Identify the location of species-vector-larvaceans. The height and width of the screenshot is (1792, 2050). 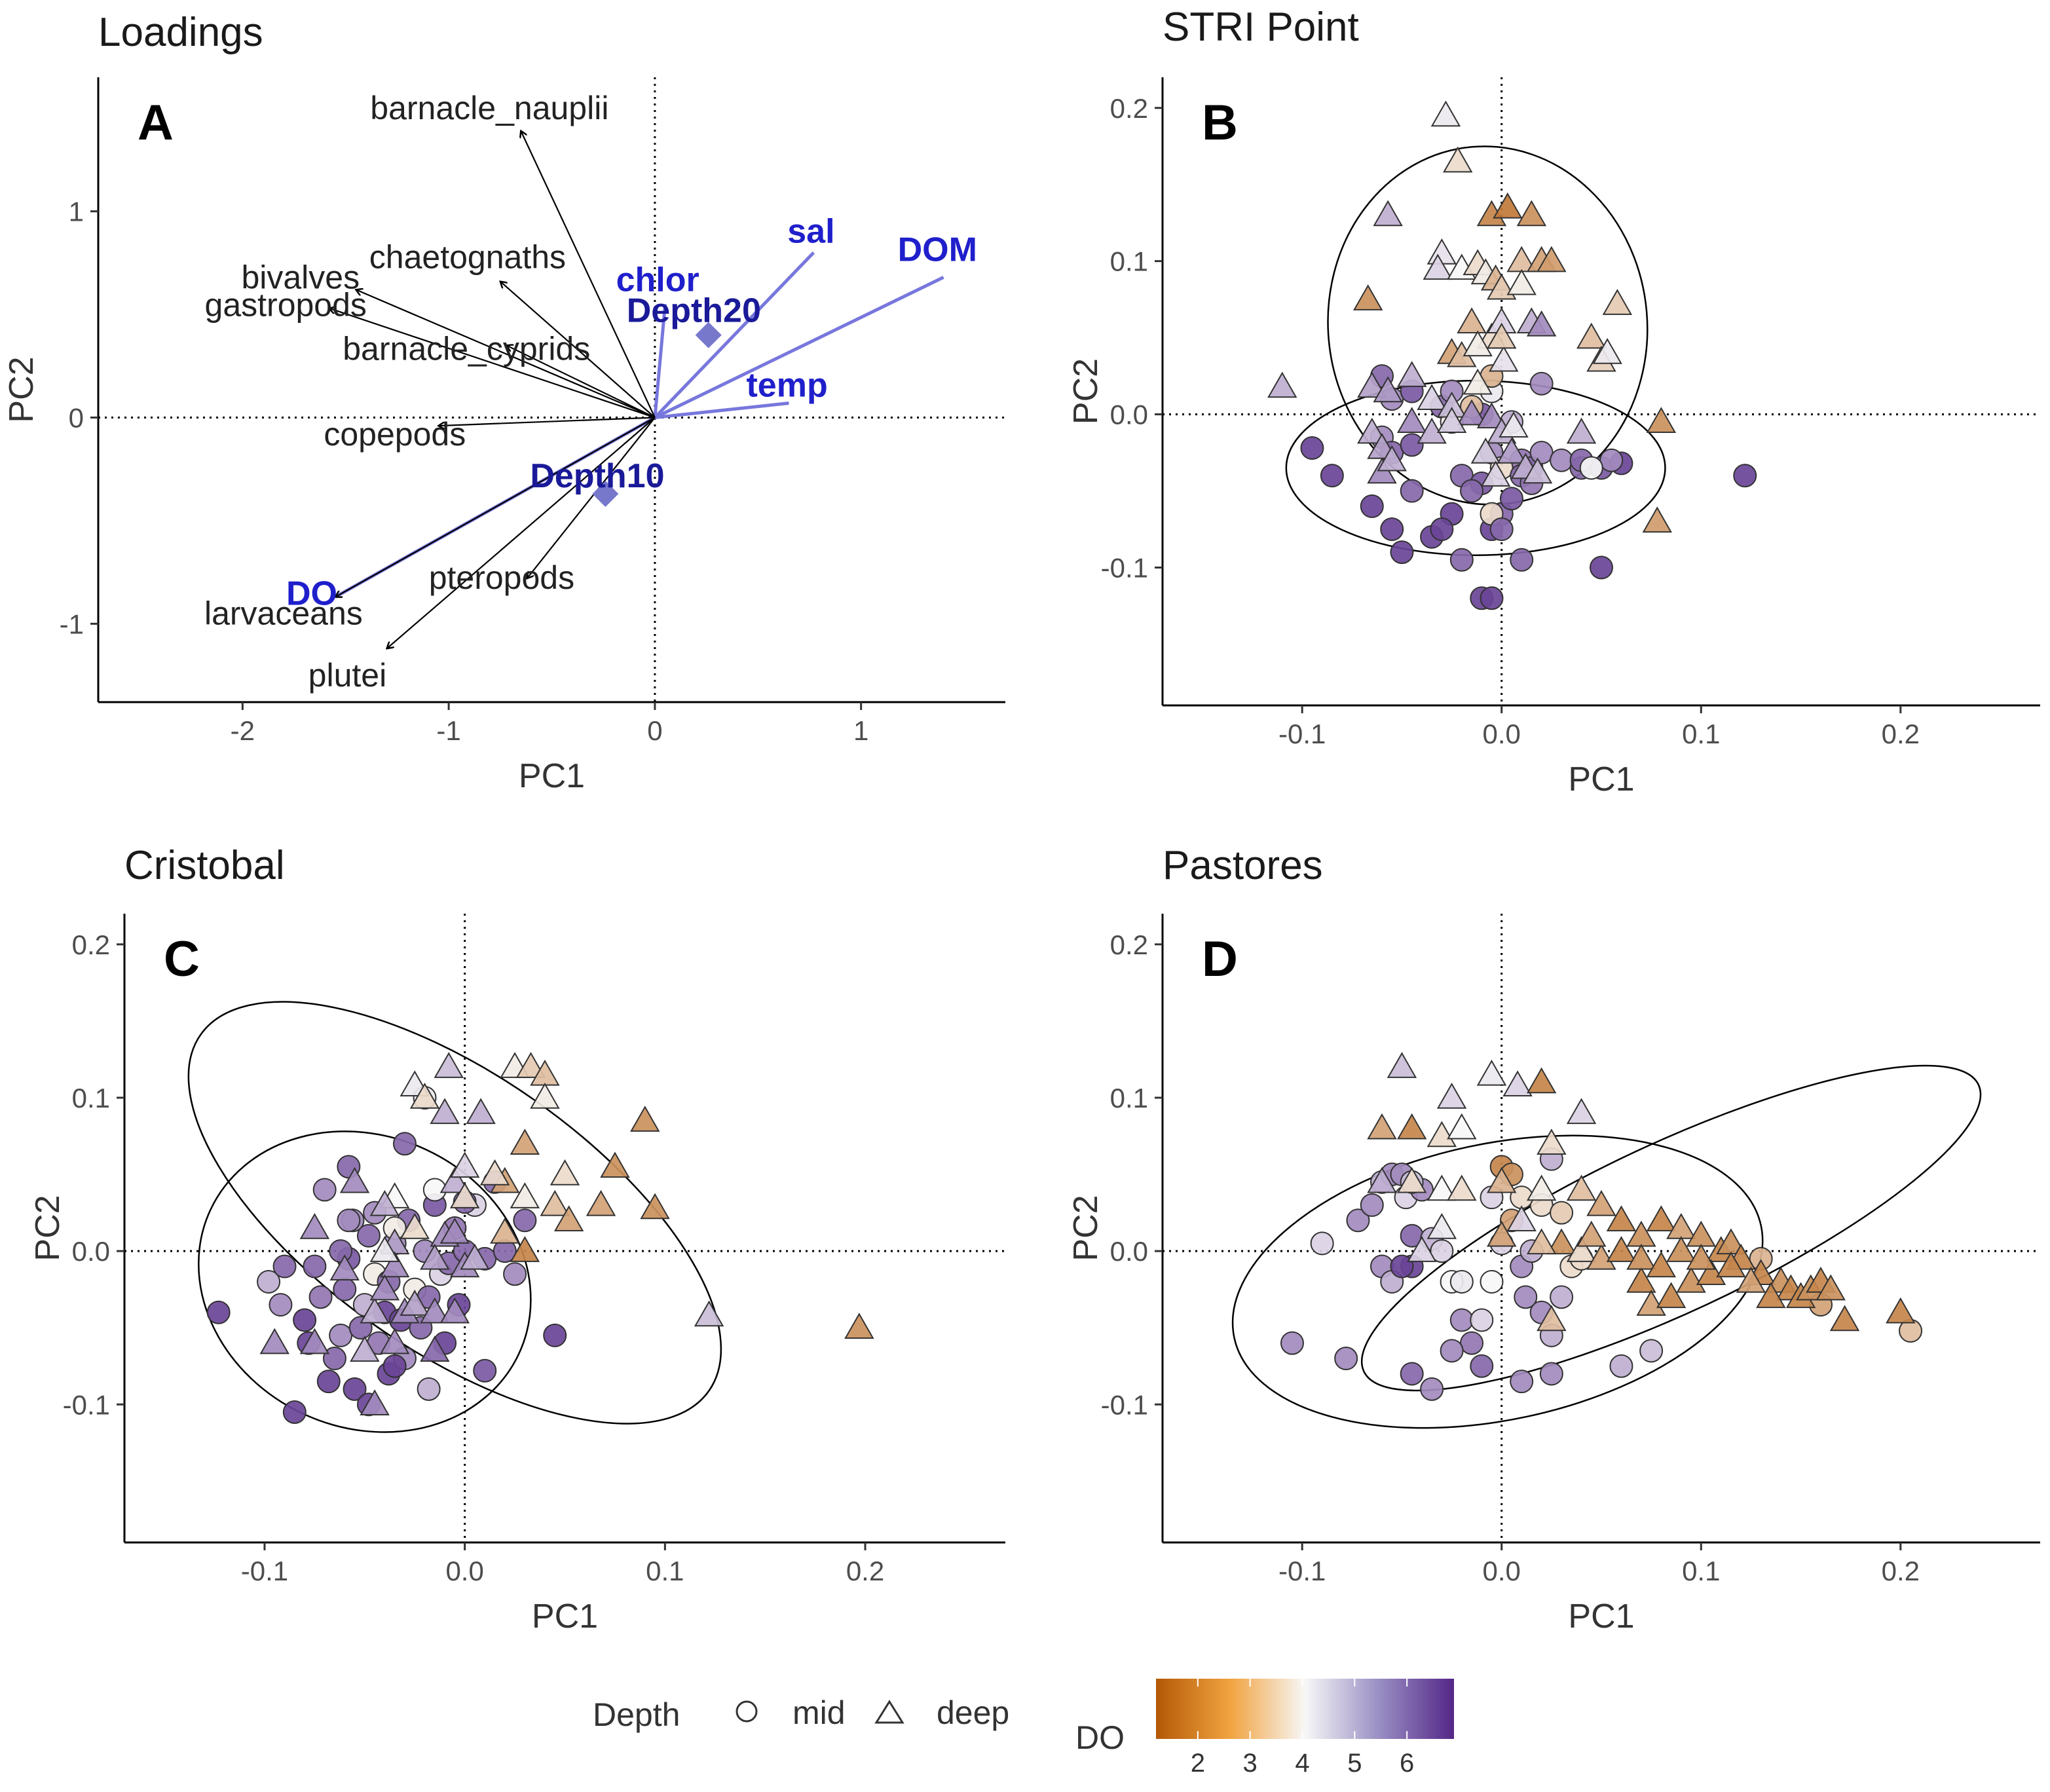
(495, 507).